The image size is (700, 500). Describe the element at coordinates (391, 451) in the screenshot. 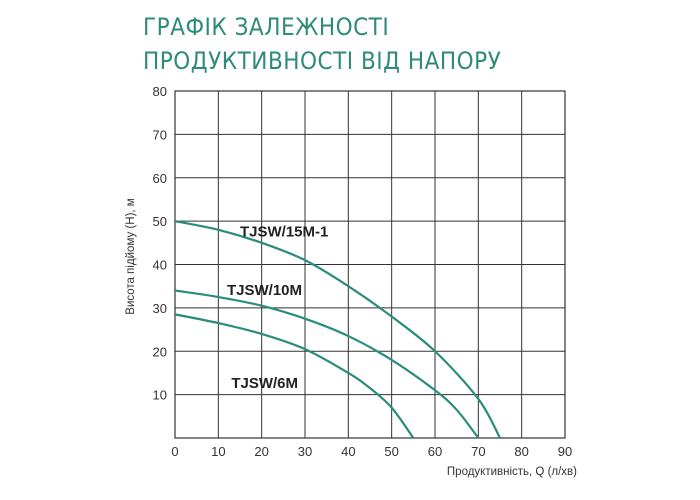

I see `x-tick-label: 50` at that location.